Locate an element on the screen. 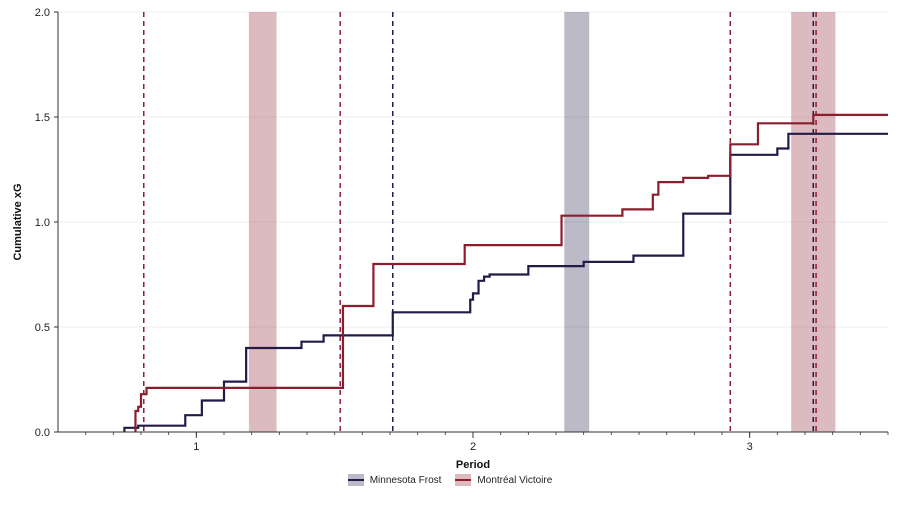 The width and height of the screenshot is (900, 506). legend-item-minnesota: Minnesota Frost is located at coordinates (394, 480).